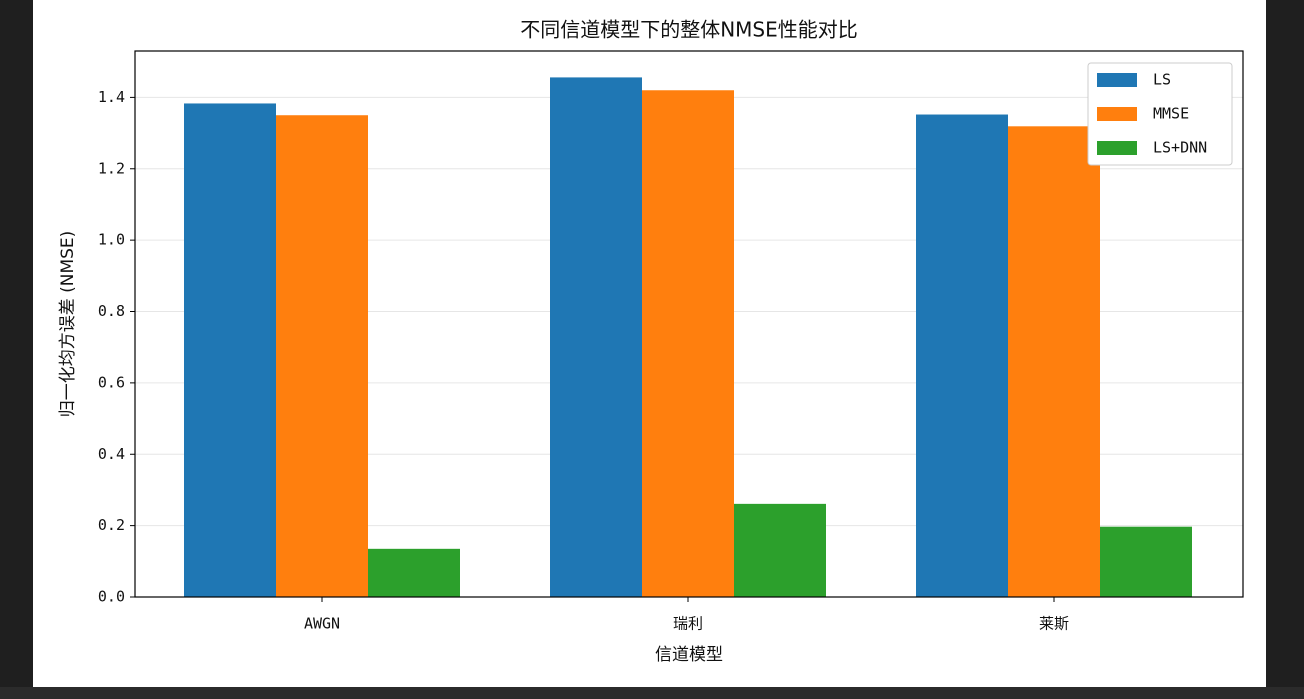 This screenshot has width=1304, height=699. I want to click on y-tick-label: 0.6, so click(111, 382).